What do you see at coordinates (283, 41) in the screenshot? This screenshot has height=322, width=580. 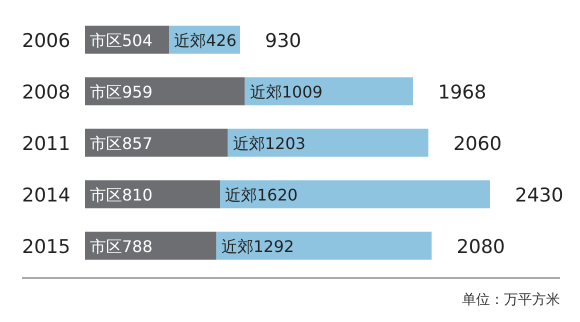 I see `total-label: 930` at bounding box center [283, 41].